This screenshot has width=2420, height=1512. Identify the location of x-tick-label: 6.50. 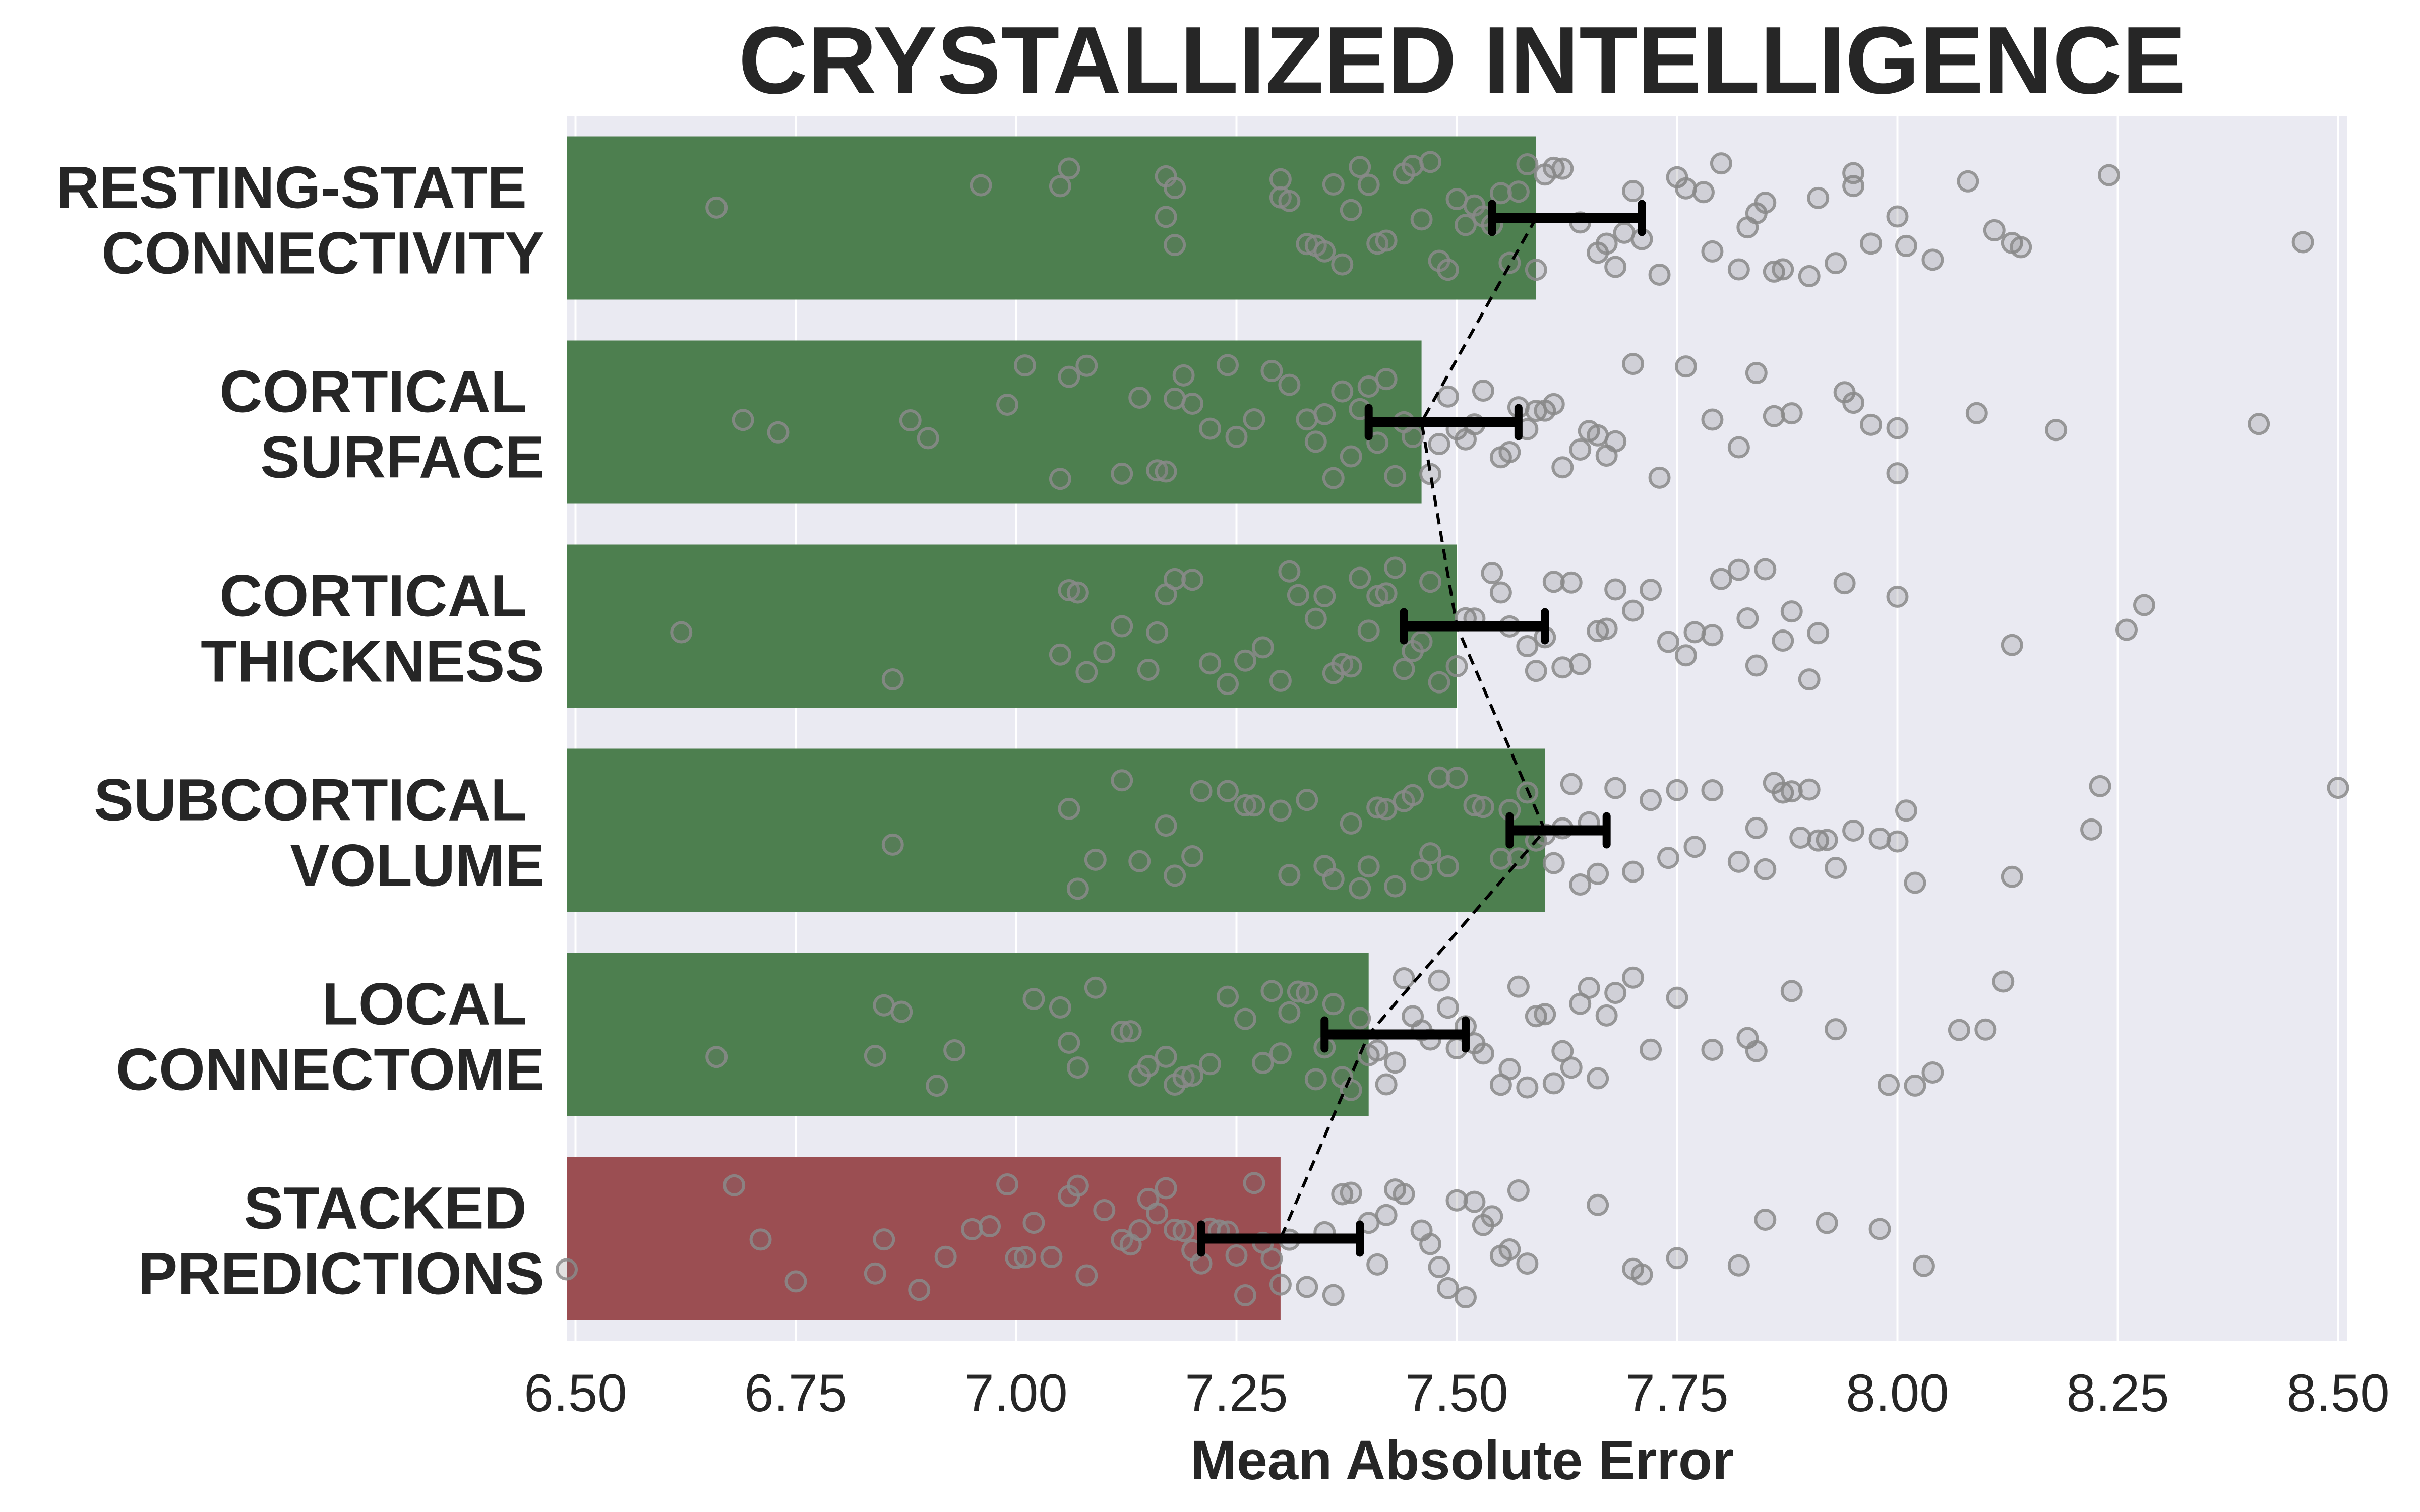
(575, 1393).